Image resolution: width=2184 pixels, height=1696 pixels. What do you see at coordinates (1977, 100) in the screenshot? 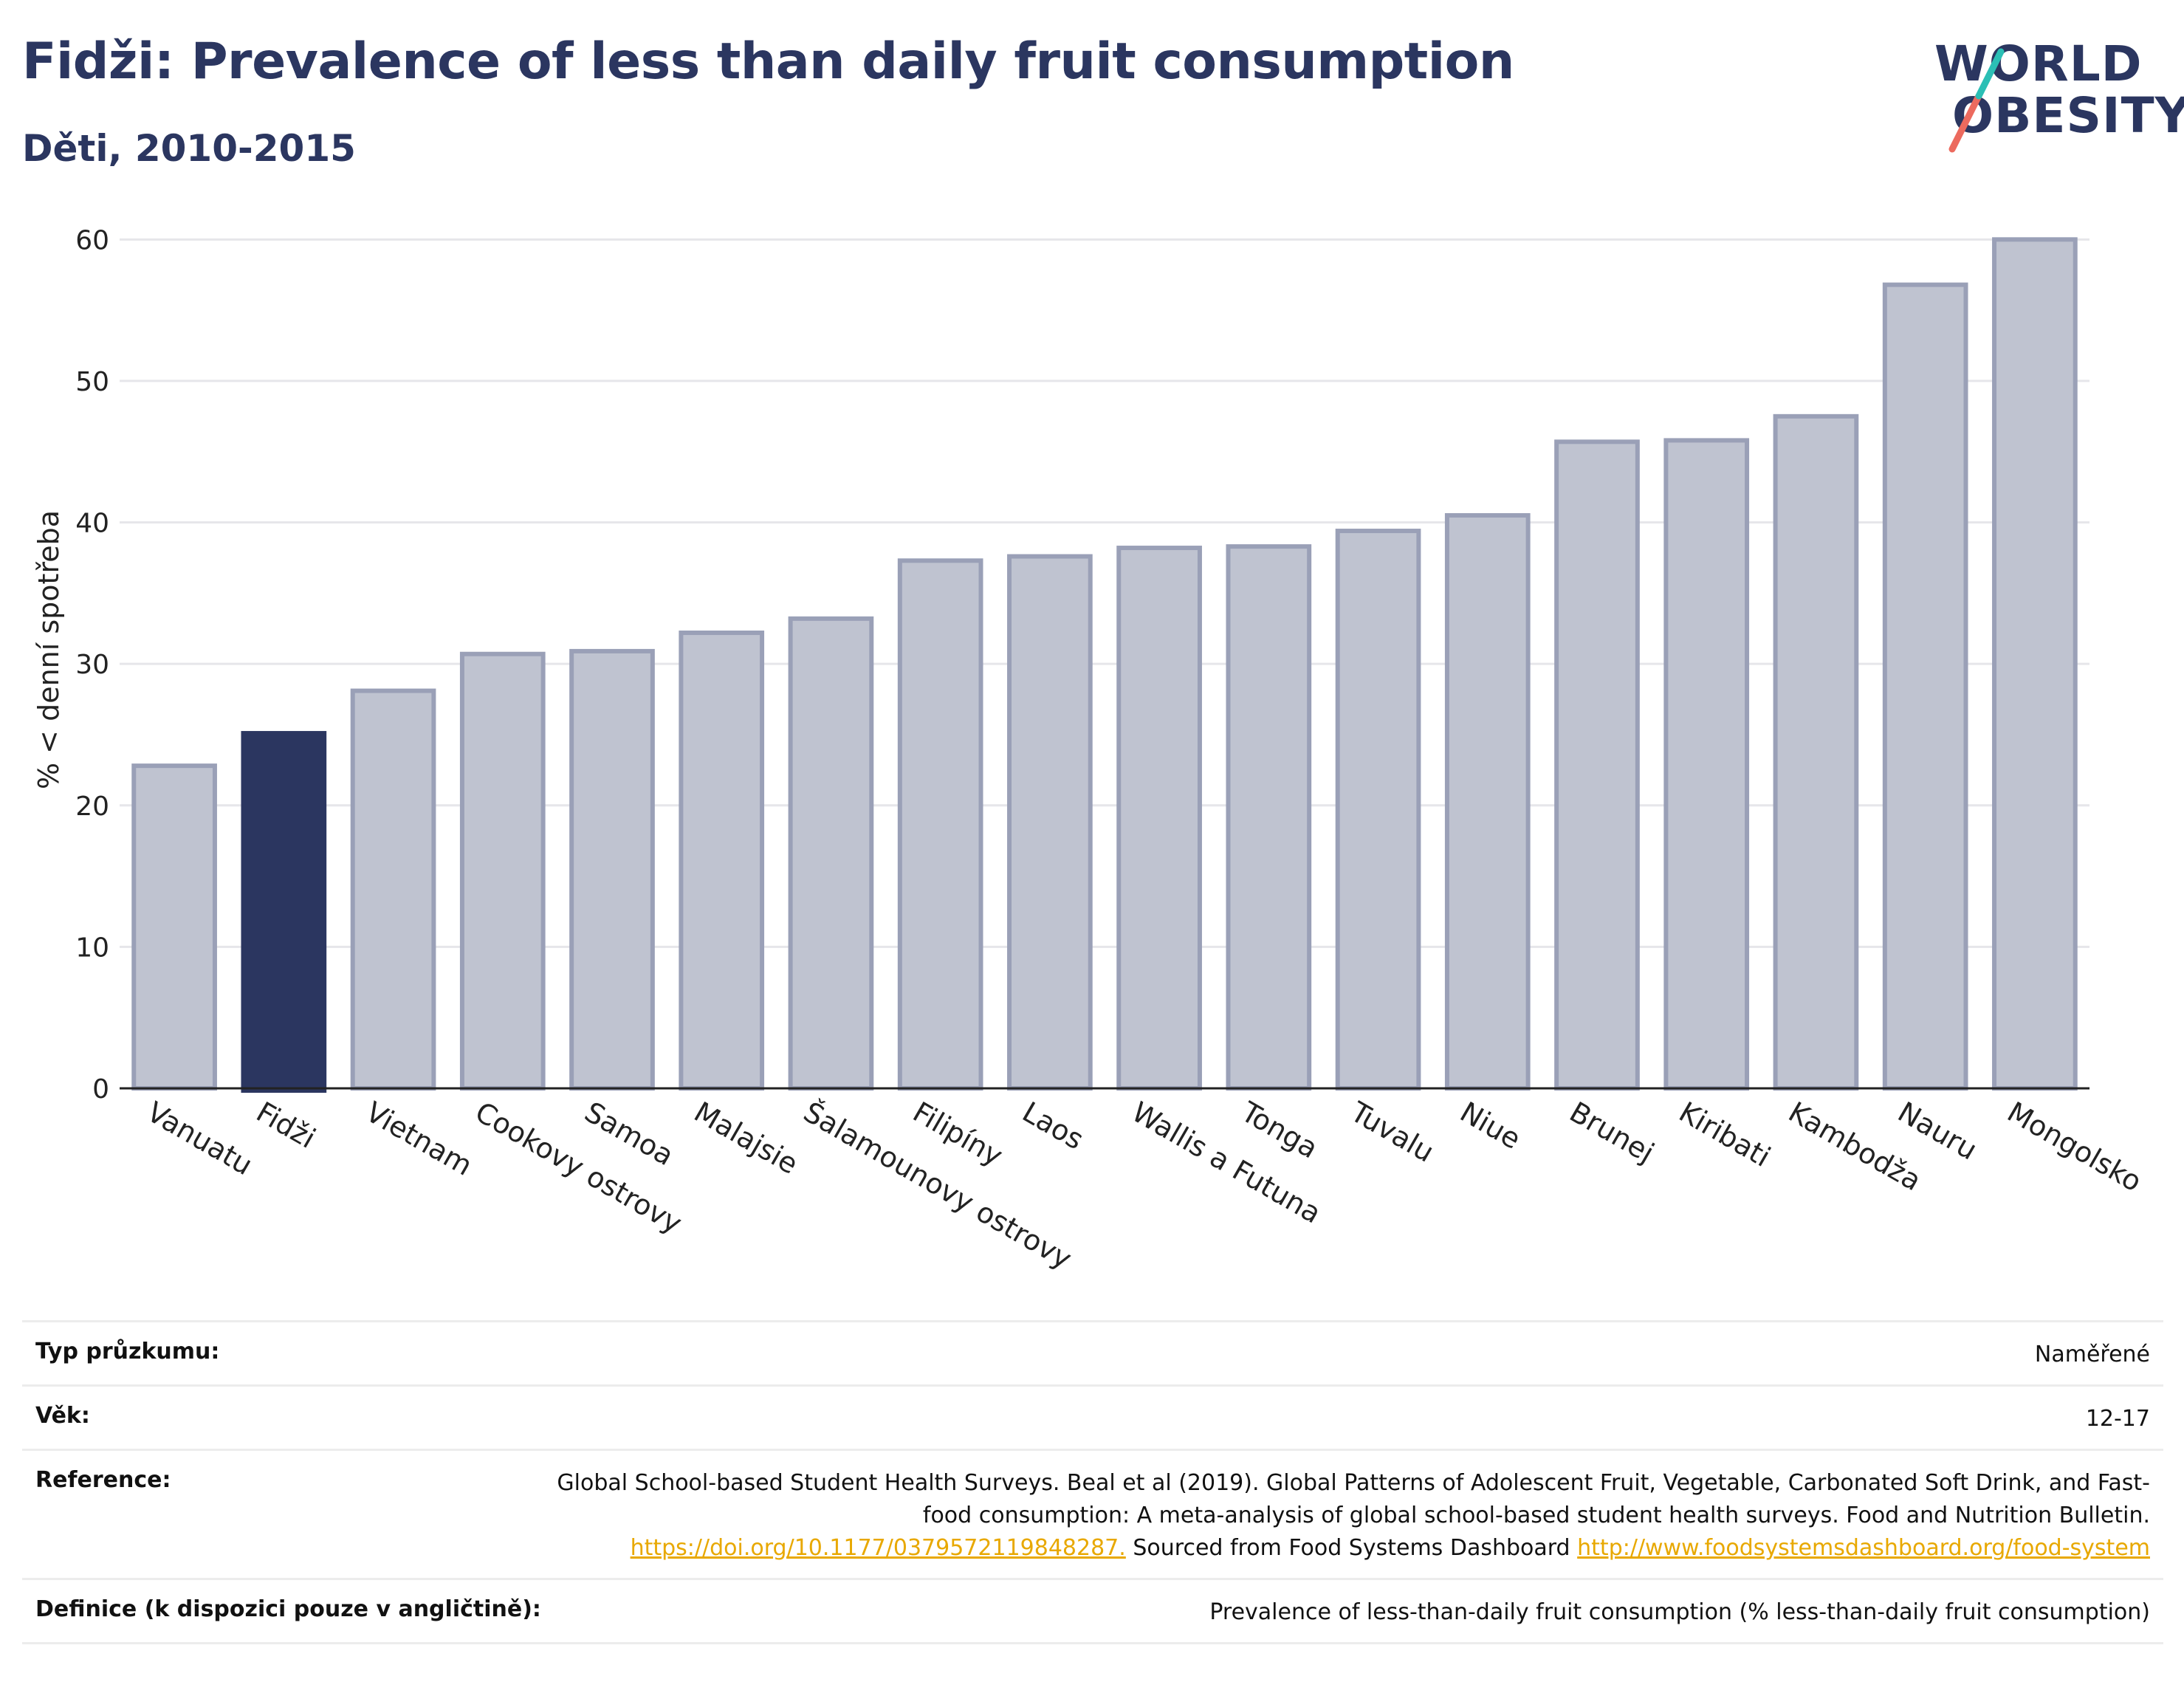
I see `logo-slash-icon` at bounding box center [1977, 100].